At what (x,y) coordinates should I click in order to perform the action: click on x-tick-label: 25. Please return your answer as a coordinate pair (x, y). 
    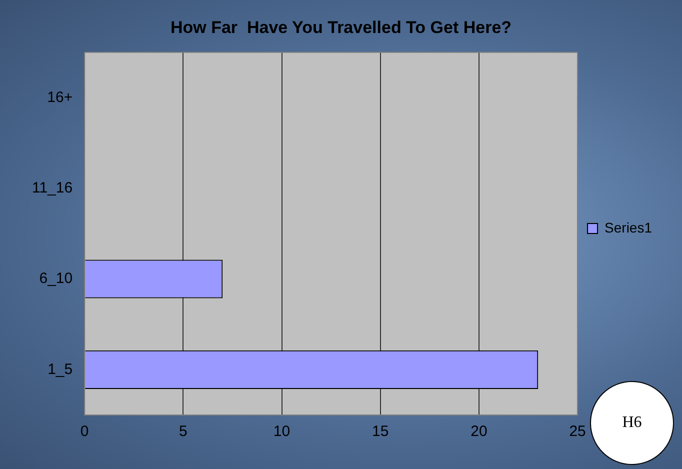
    Looking at the image, I should click on (577, 431).